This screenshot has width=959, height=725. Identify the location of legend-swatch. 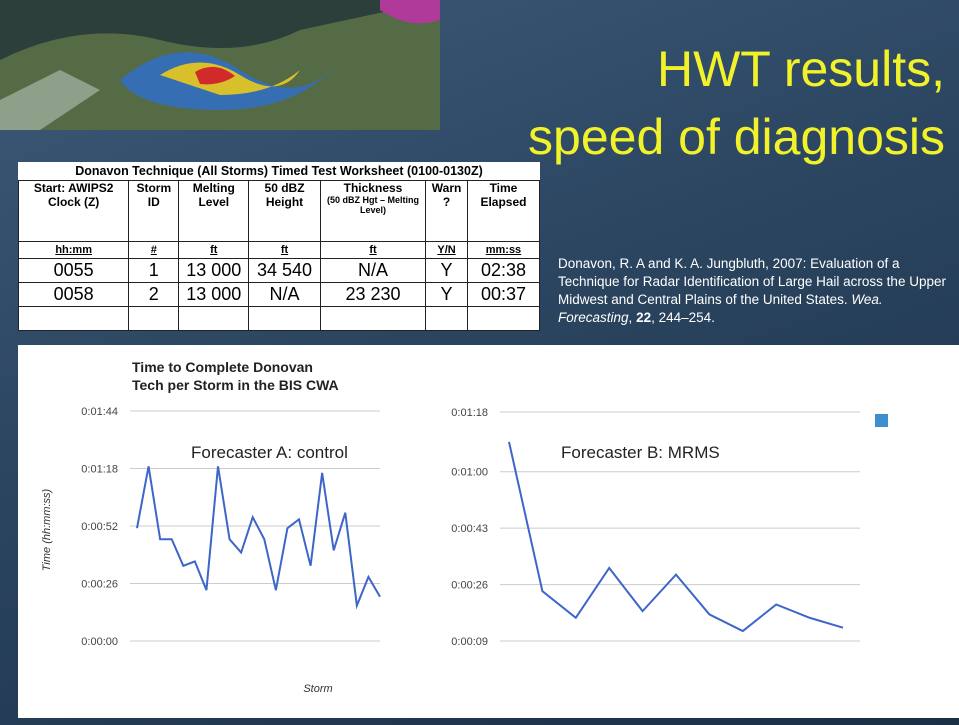
(881, 420).